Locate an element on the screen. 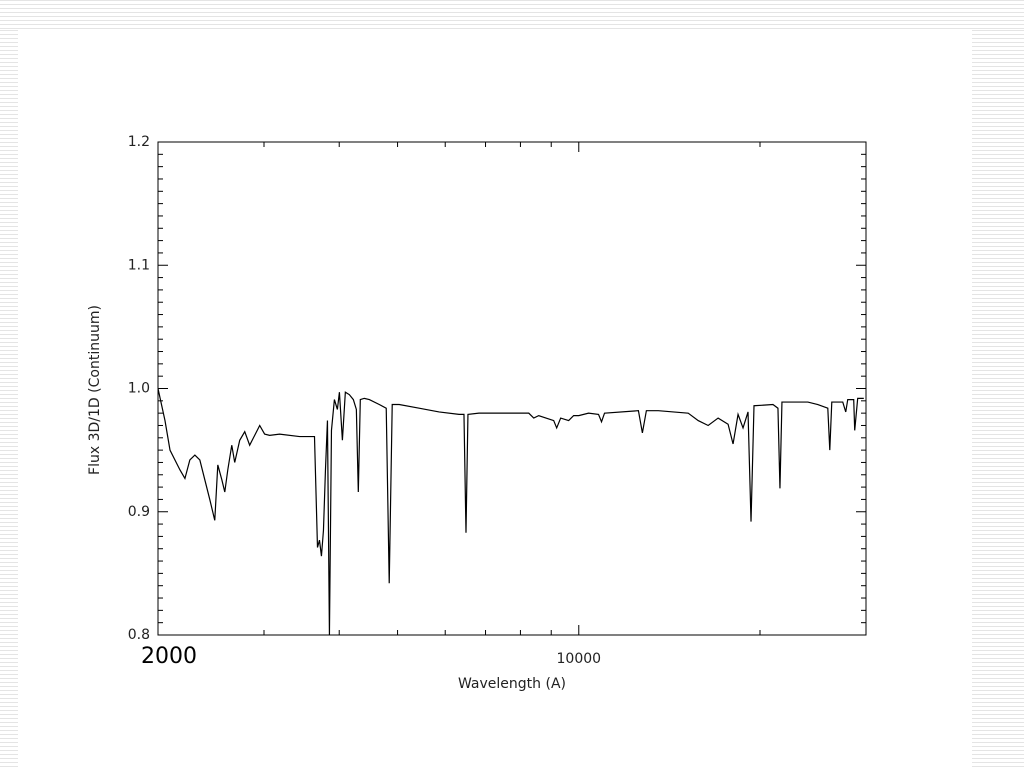 Image resolution: width=1024 pixels, height=768 pixels. y-tick-label: 1.0 is located at coordinates (139, 389).